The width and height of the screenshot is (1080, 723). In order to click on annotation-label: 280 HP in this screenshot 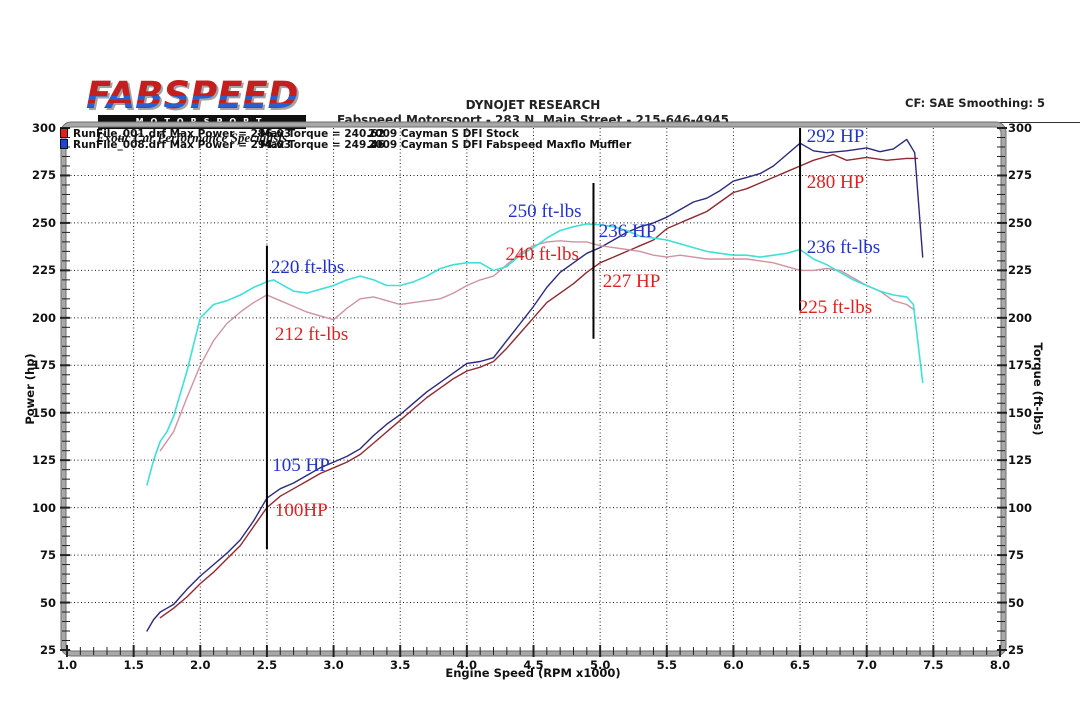, I will do `click(835, 183)`.